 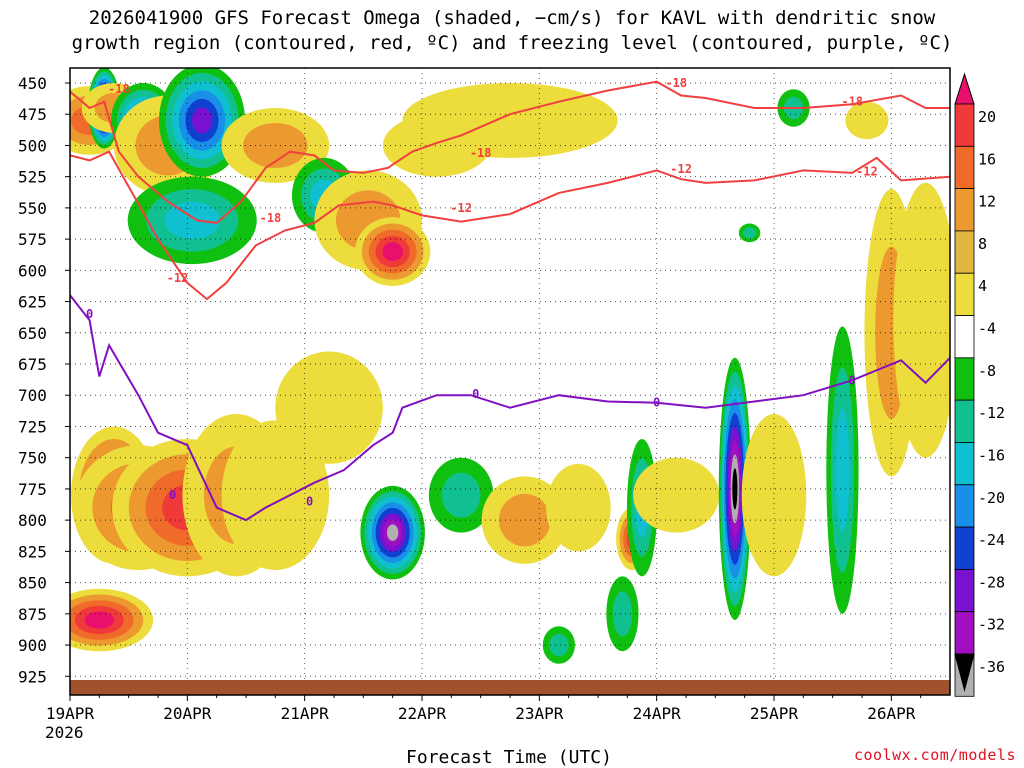 I want to click on colorbar-bottom-arrow, so click(x=964, y=672).